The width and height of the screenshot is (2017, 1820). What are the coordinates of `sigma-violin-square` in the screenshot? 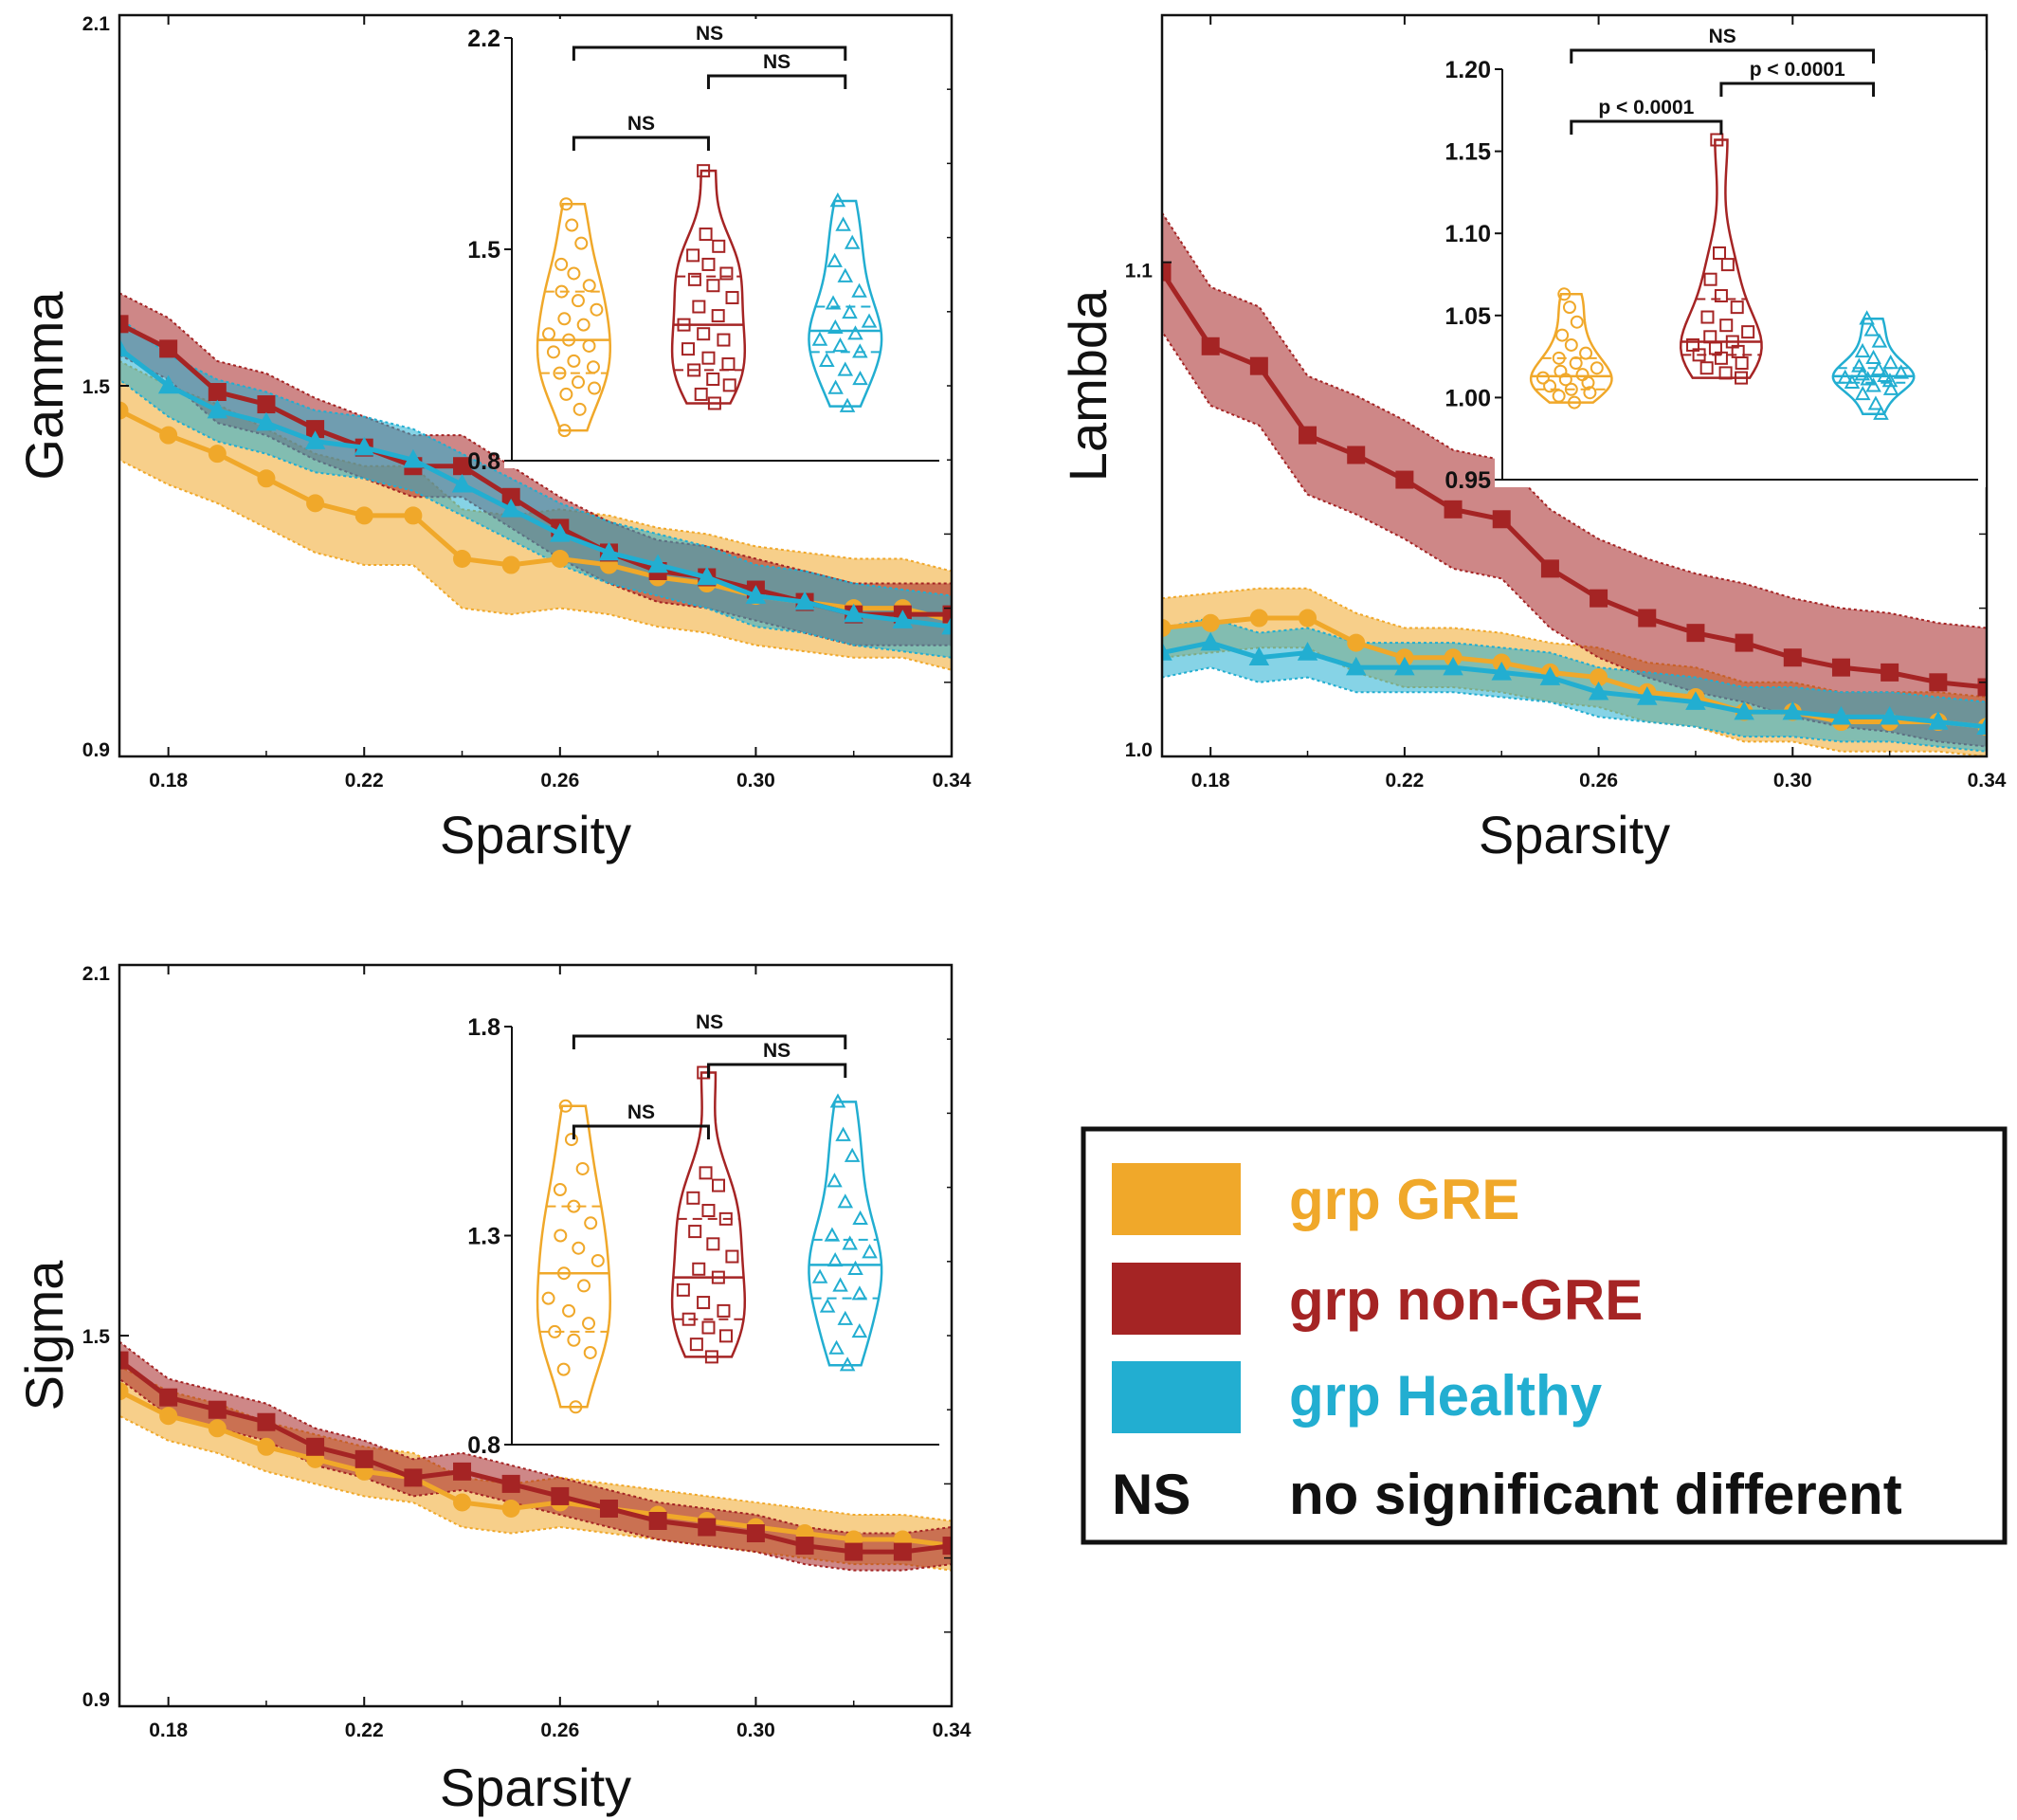 It's located at (708, 1214).